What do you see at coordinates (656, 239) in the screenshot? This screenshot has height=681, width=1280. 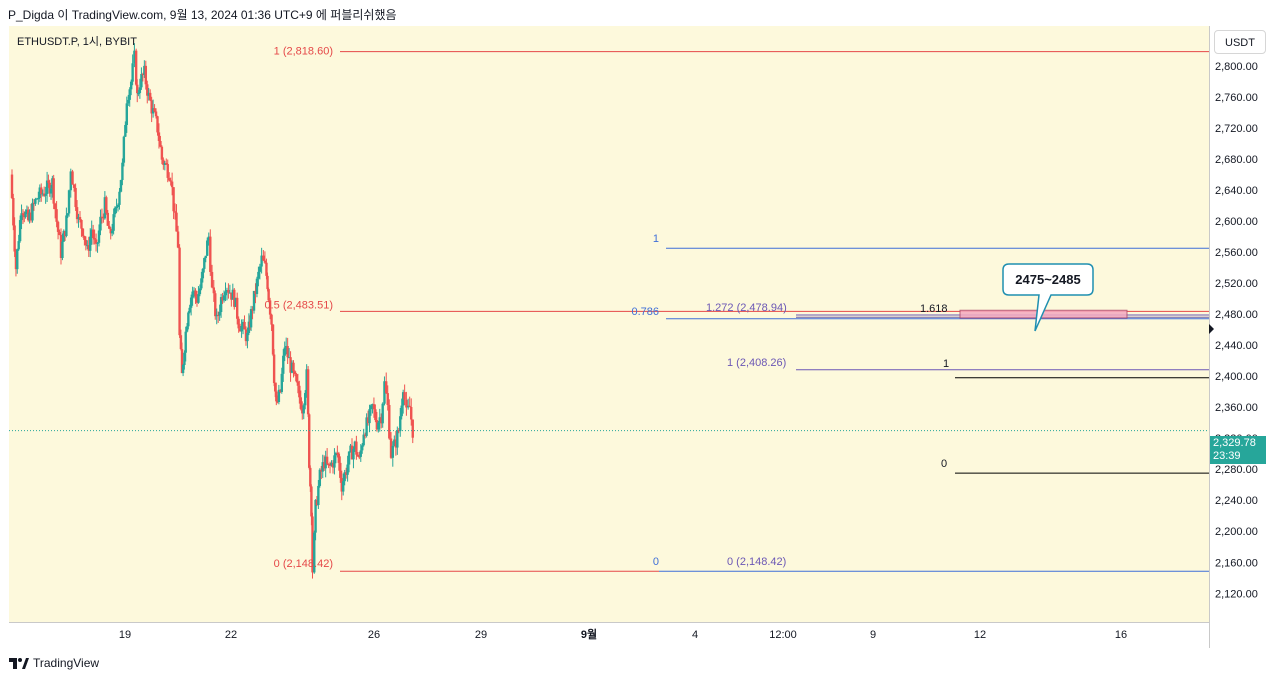 I see `fib-blue-label-1: 1` at bounding box center [656, 239].